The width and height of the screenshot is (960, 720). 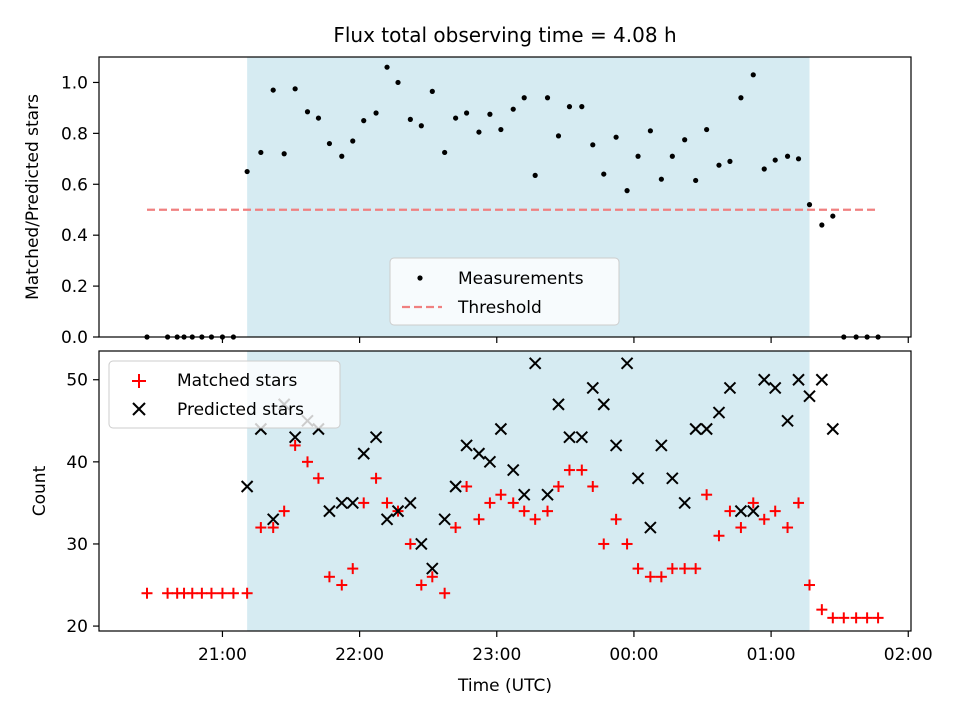 I want to click on bottom-y-tick-label: 40, so click(x=77, y=463).